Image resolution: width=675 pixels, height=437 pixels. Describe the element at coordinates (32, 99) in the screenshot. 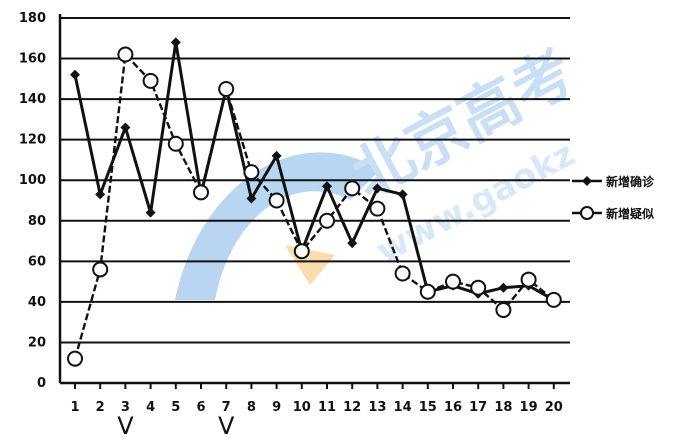

I see `y-tick-140: 140` at that location.